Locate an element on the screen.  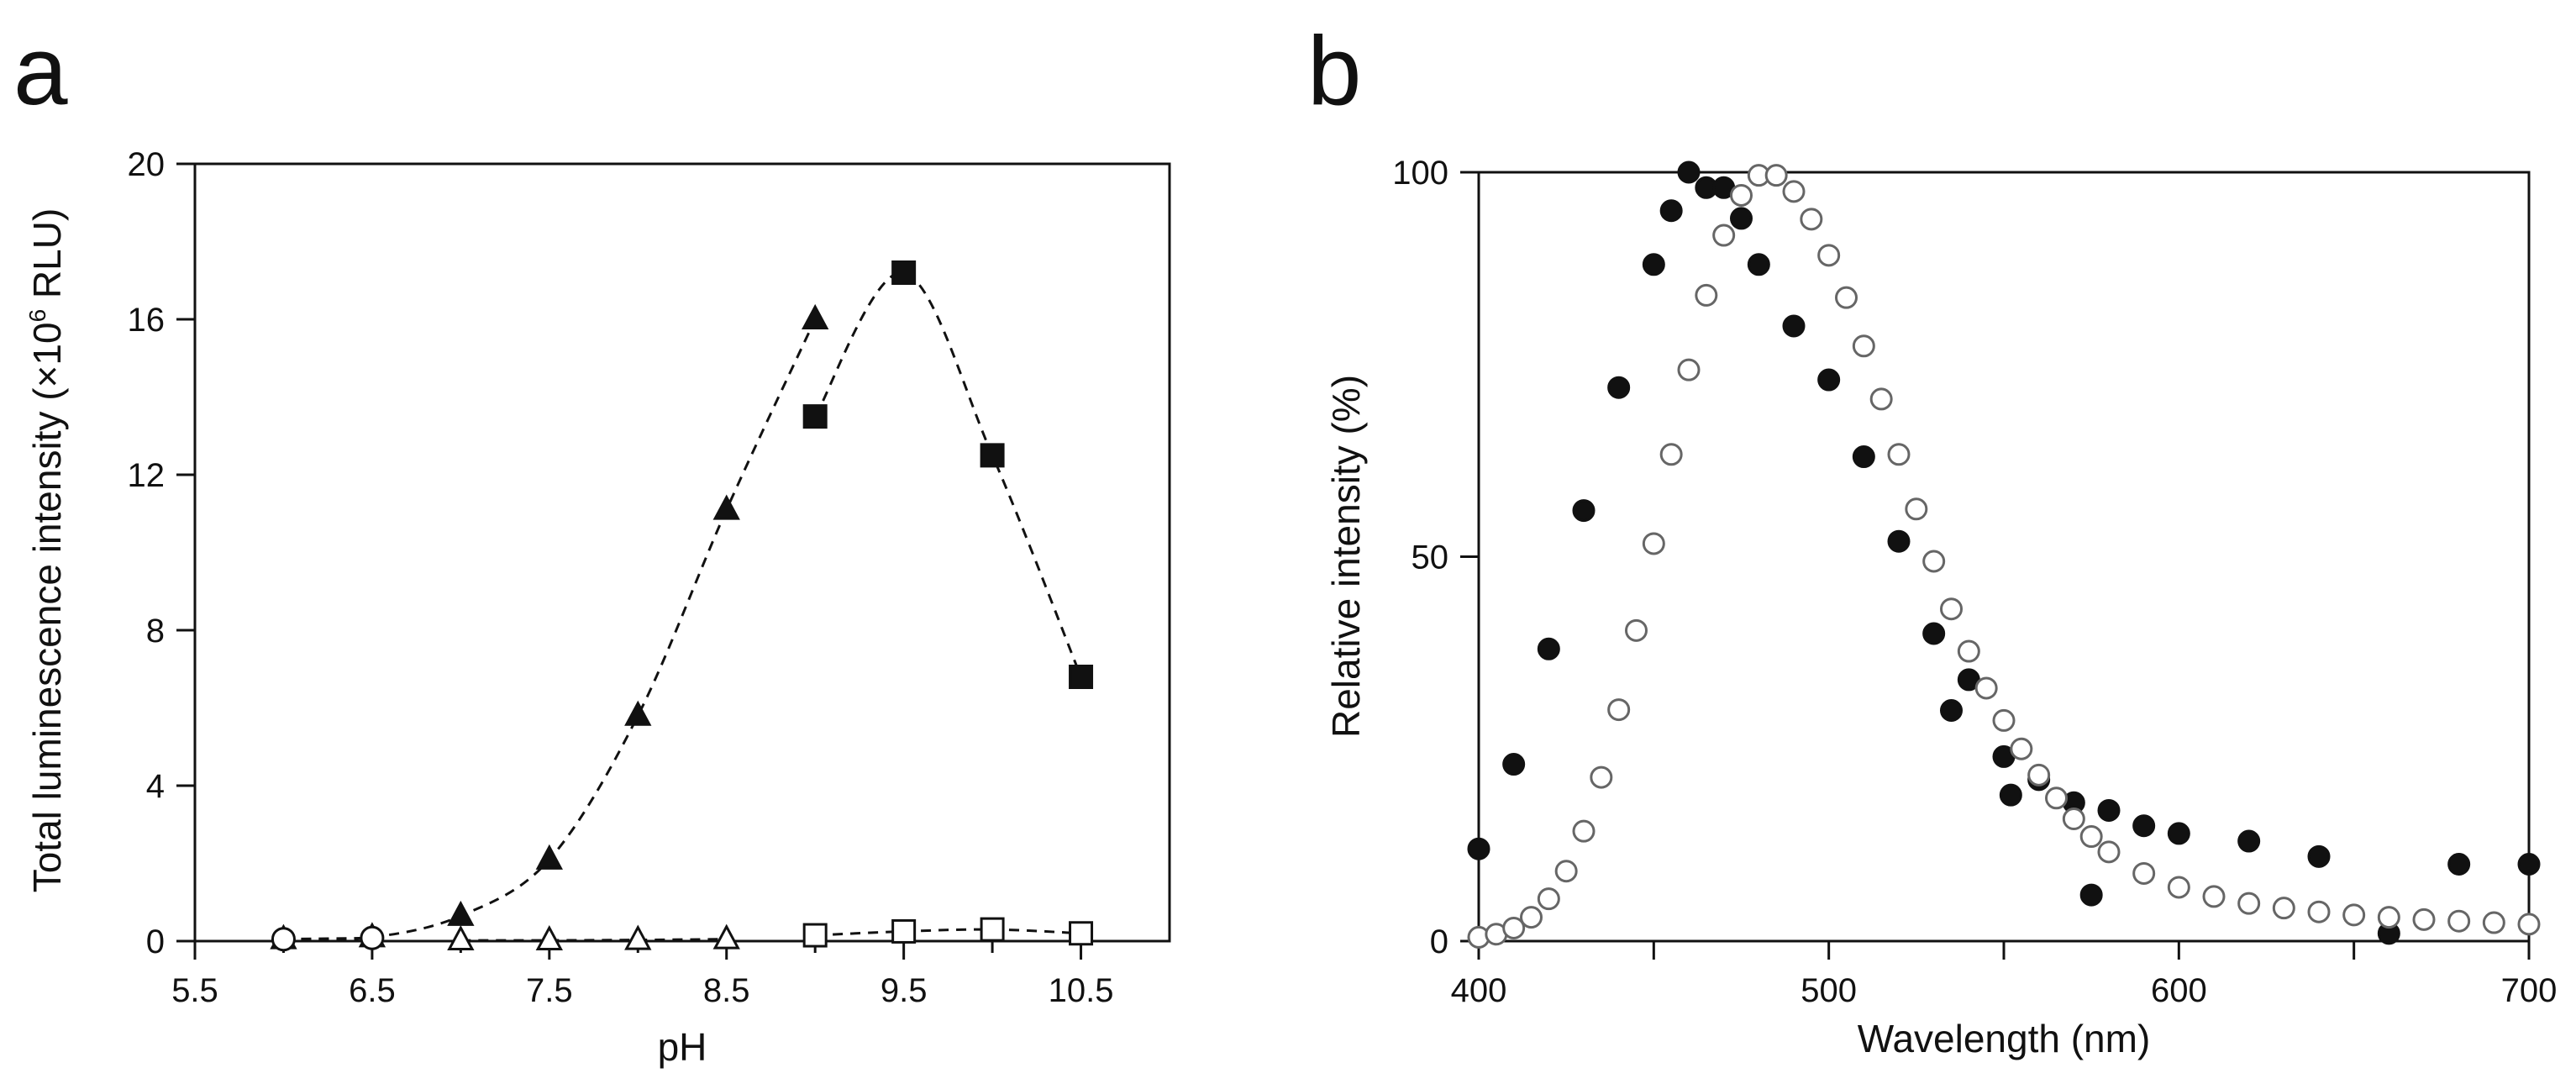
chart-a-xtick-label: 6.5 is located at coordinates (372, 991).